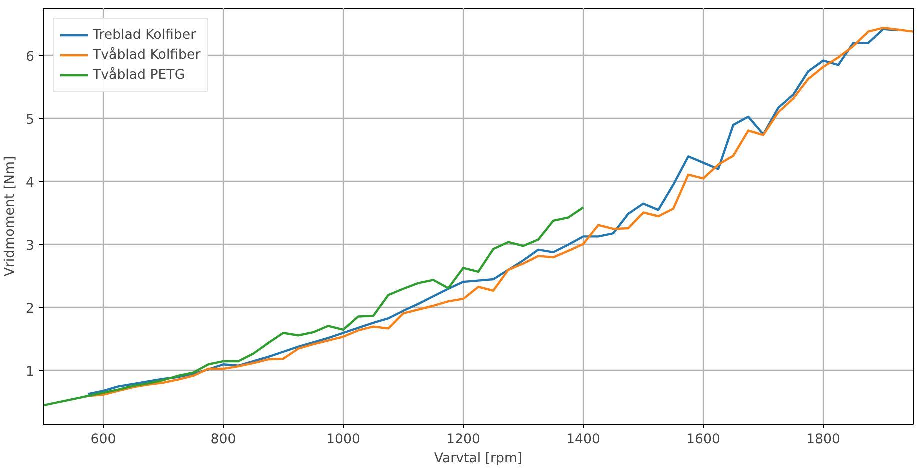 Image resolution: width=917 pixels, height=469 pixels. What do you see at coordinates (10, 216) in the screenshot?
I see `y-axis-title: Vridmoment [Nm]` at bounding box center [10, 216].